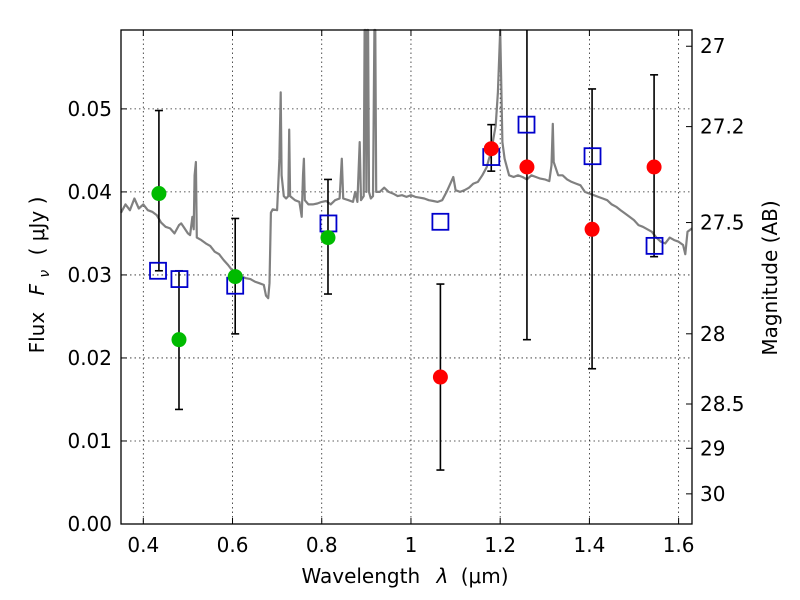 The width and height of the screenshot is (800, 600). What do you see at coordinates (485, 576) in the screenshot?
I see `x-axis-label-unit: (μm)` at bounding box center [485, 576].